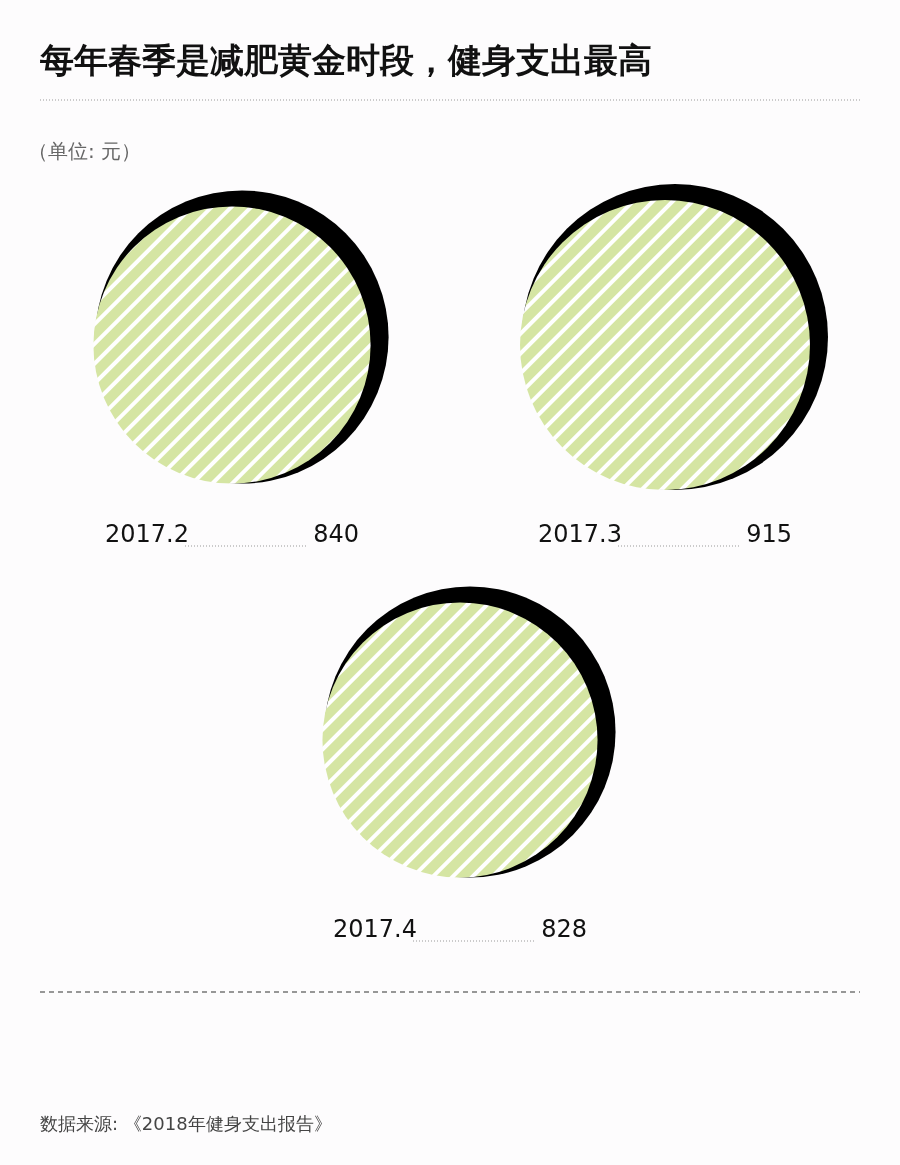 The height and width of the screenshot is (1165, 900). I want to click on title: 每年春季是减肥黄金时段，健身支出最高, so click(346, 60).